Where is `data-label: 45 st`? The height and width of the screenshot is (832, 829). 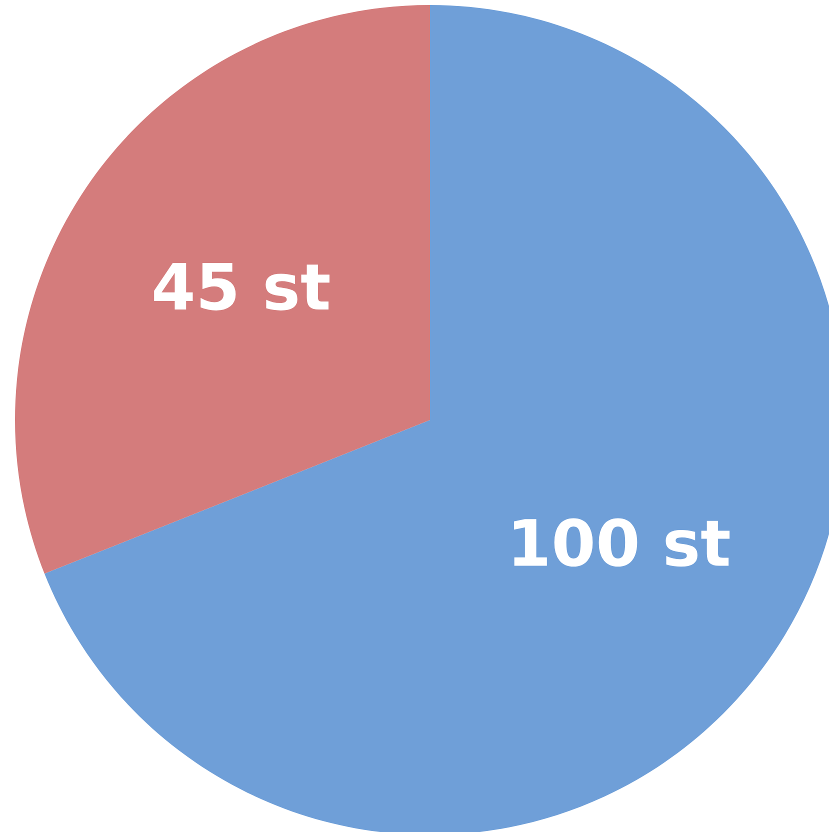
data-label: 45 st is located at coordinates (242, 286).